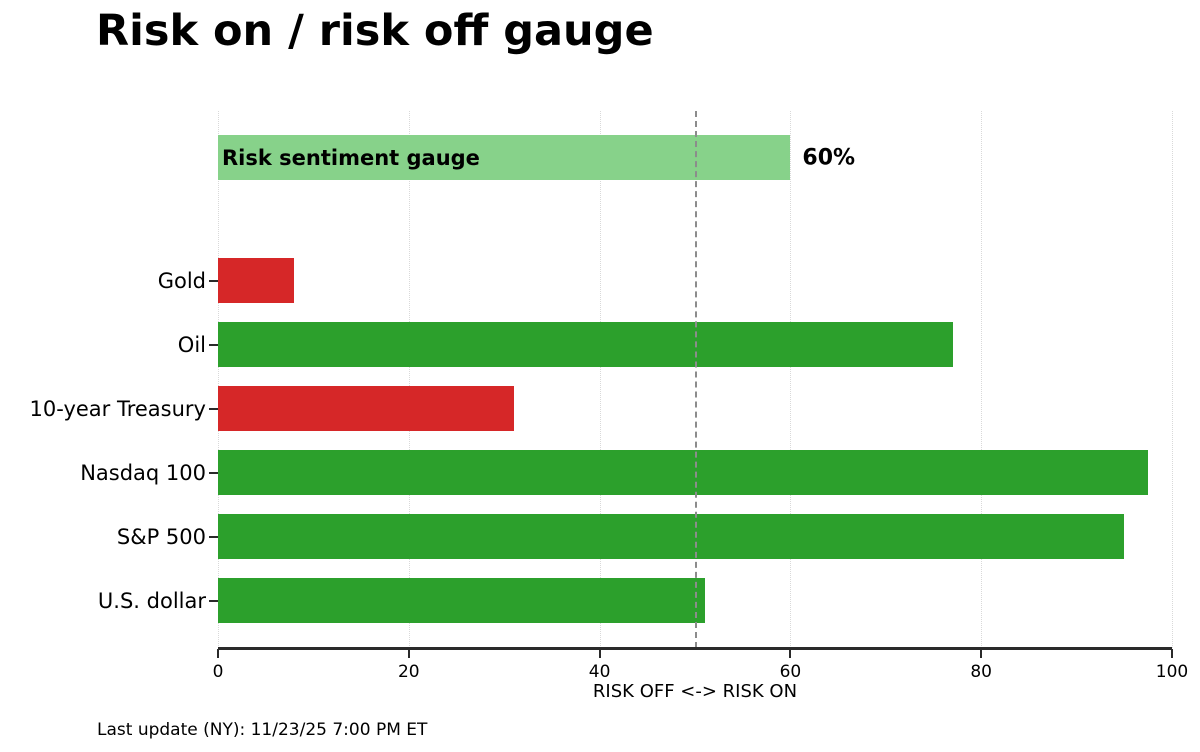 The image size is (1200, 752). Describe the element at coordinates (117, 408) in the screenshot. I see `ytick-label-10-year-treasury: 10-year Treasury` at that location.